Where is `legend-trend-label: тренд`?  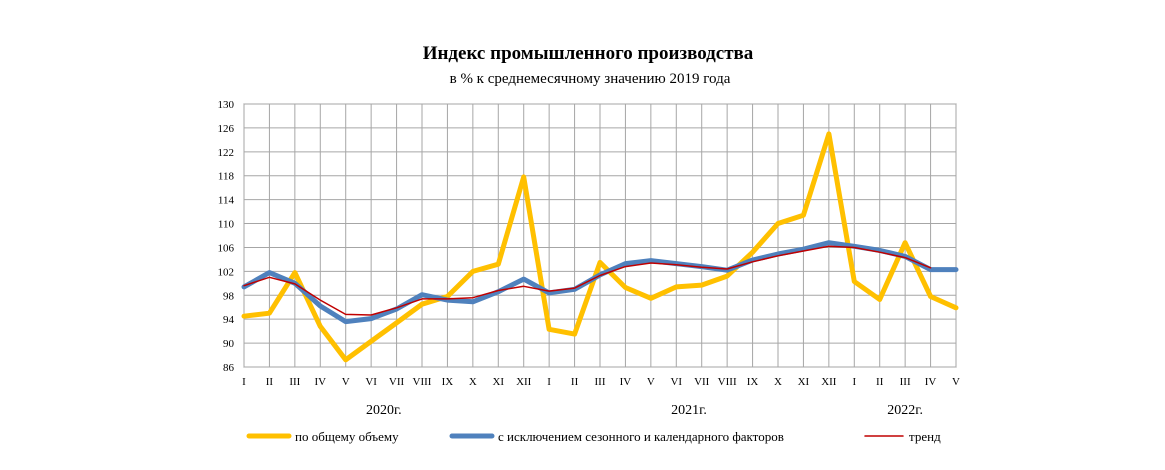
legend-trend-label: тренд is located at coordinates (925, 436).